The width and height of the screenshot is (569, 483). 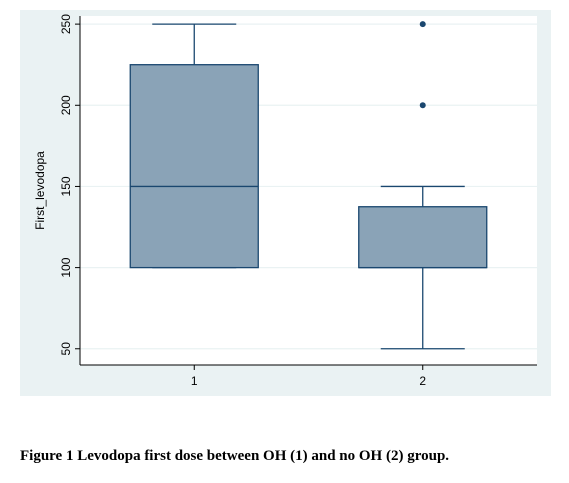 I want to click on x-tick-label: 2, so click(x=422, y=381).